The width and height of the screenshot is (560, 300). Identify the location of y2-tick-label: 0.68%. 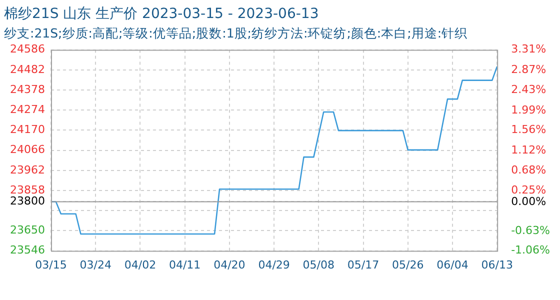
(528, 170).